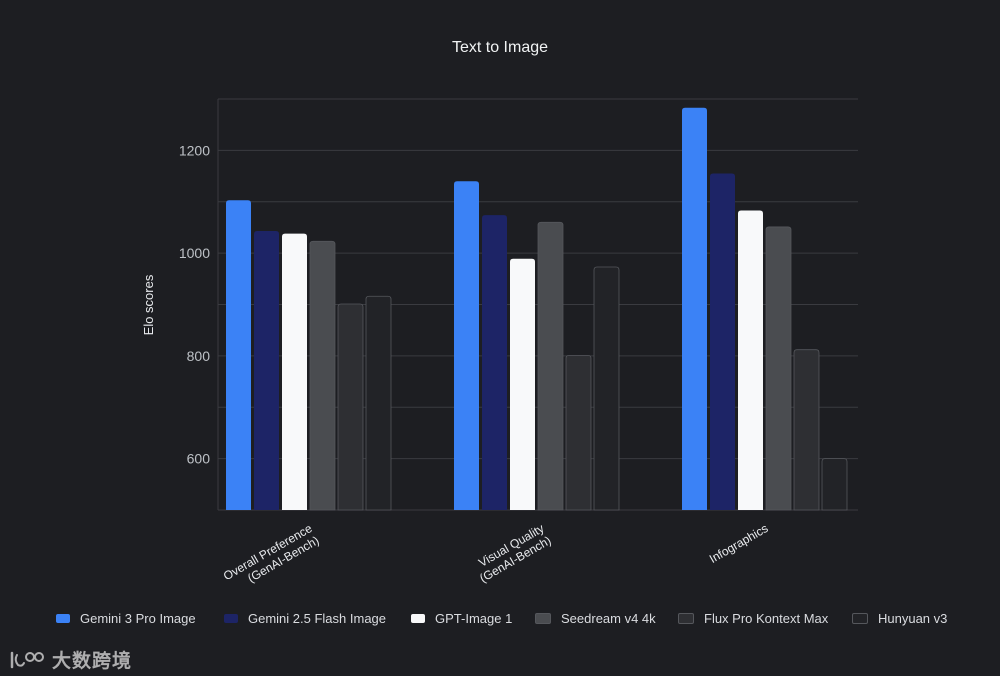  I want to click on legend-item: Gemini 3 Pro Image, so click(126, 618).